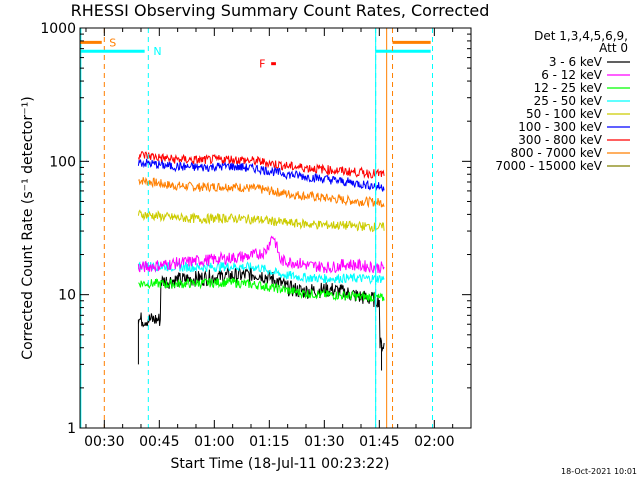  What do you see at coordinates (112, 42) in the screenshot?
I see `annotation-label-s: S` at bounding box center [112, 42].